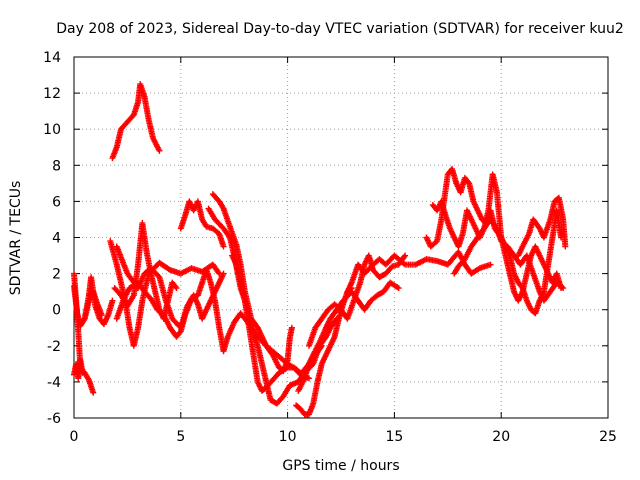  Describe the element at coordinates (419, 271) in the screenshot. I see `series-s16` at that location.